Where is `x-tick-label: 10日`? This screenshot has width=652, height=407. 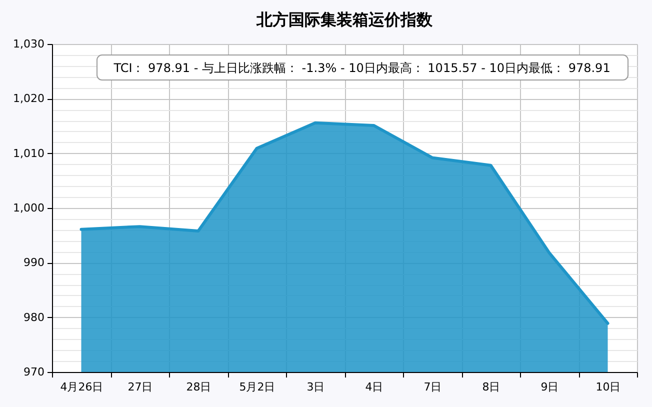
x-tick-label: 10日 is located at coordinates (608, 387).